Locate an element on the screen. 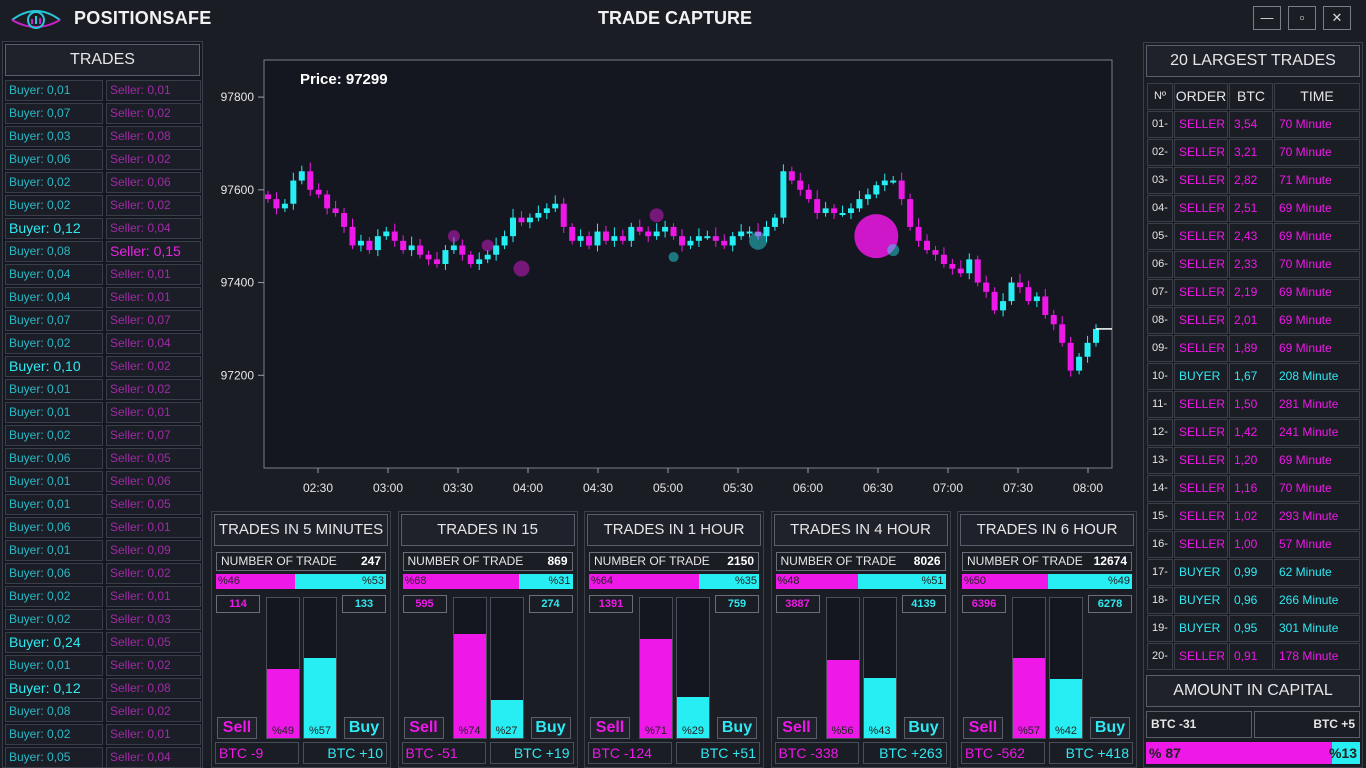 This screenshot has width=1366, height=768. seller-trade-cell: Seller: 0,15 is located at coordinates (153, 251).